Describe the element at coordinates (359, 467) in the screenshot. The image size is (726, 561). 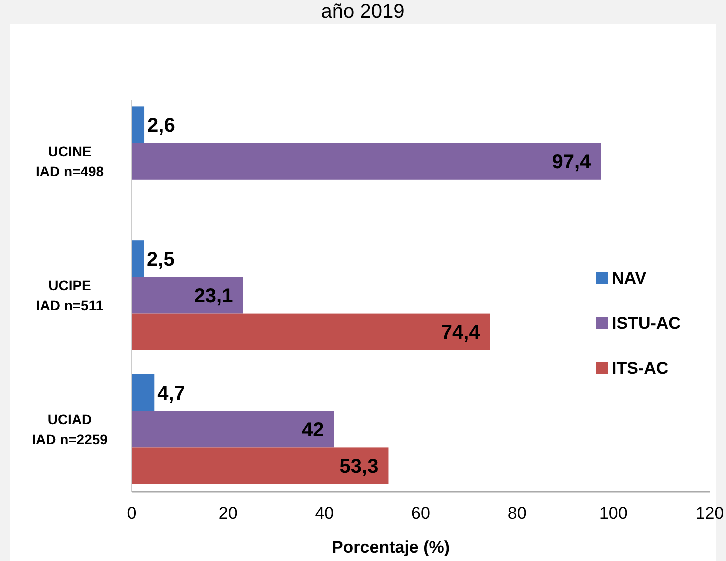
I see `data-label: 53,3` at that location.